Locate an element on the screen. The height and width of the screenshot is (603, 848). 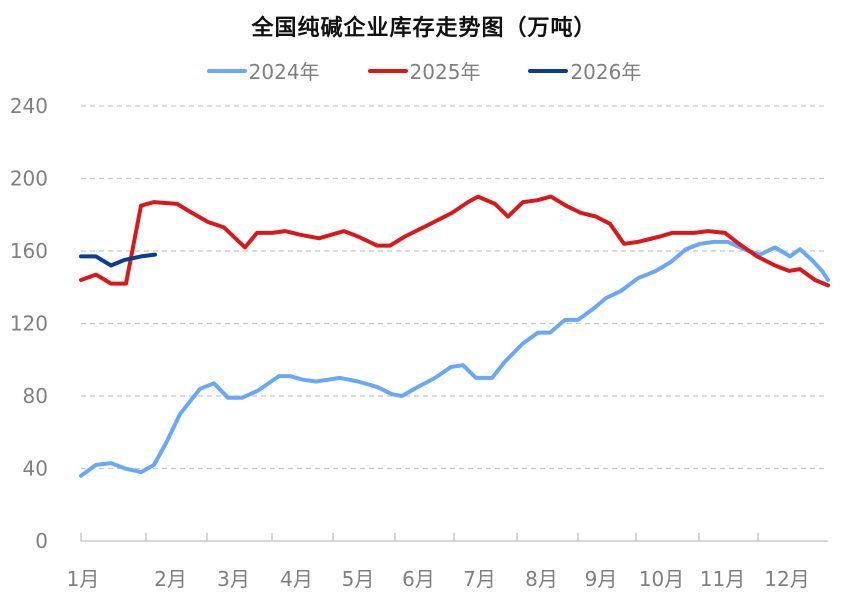
x-tick-label: 6月 is located at coordinates (418, 579).